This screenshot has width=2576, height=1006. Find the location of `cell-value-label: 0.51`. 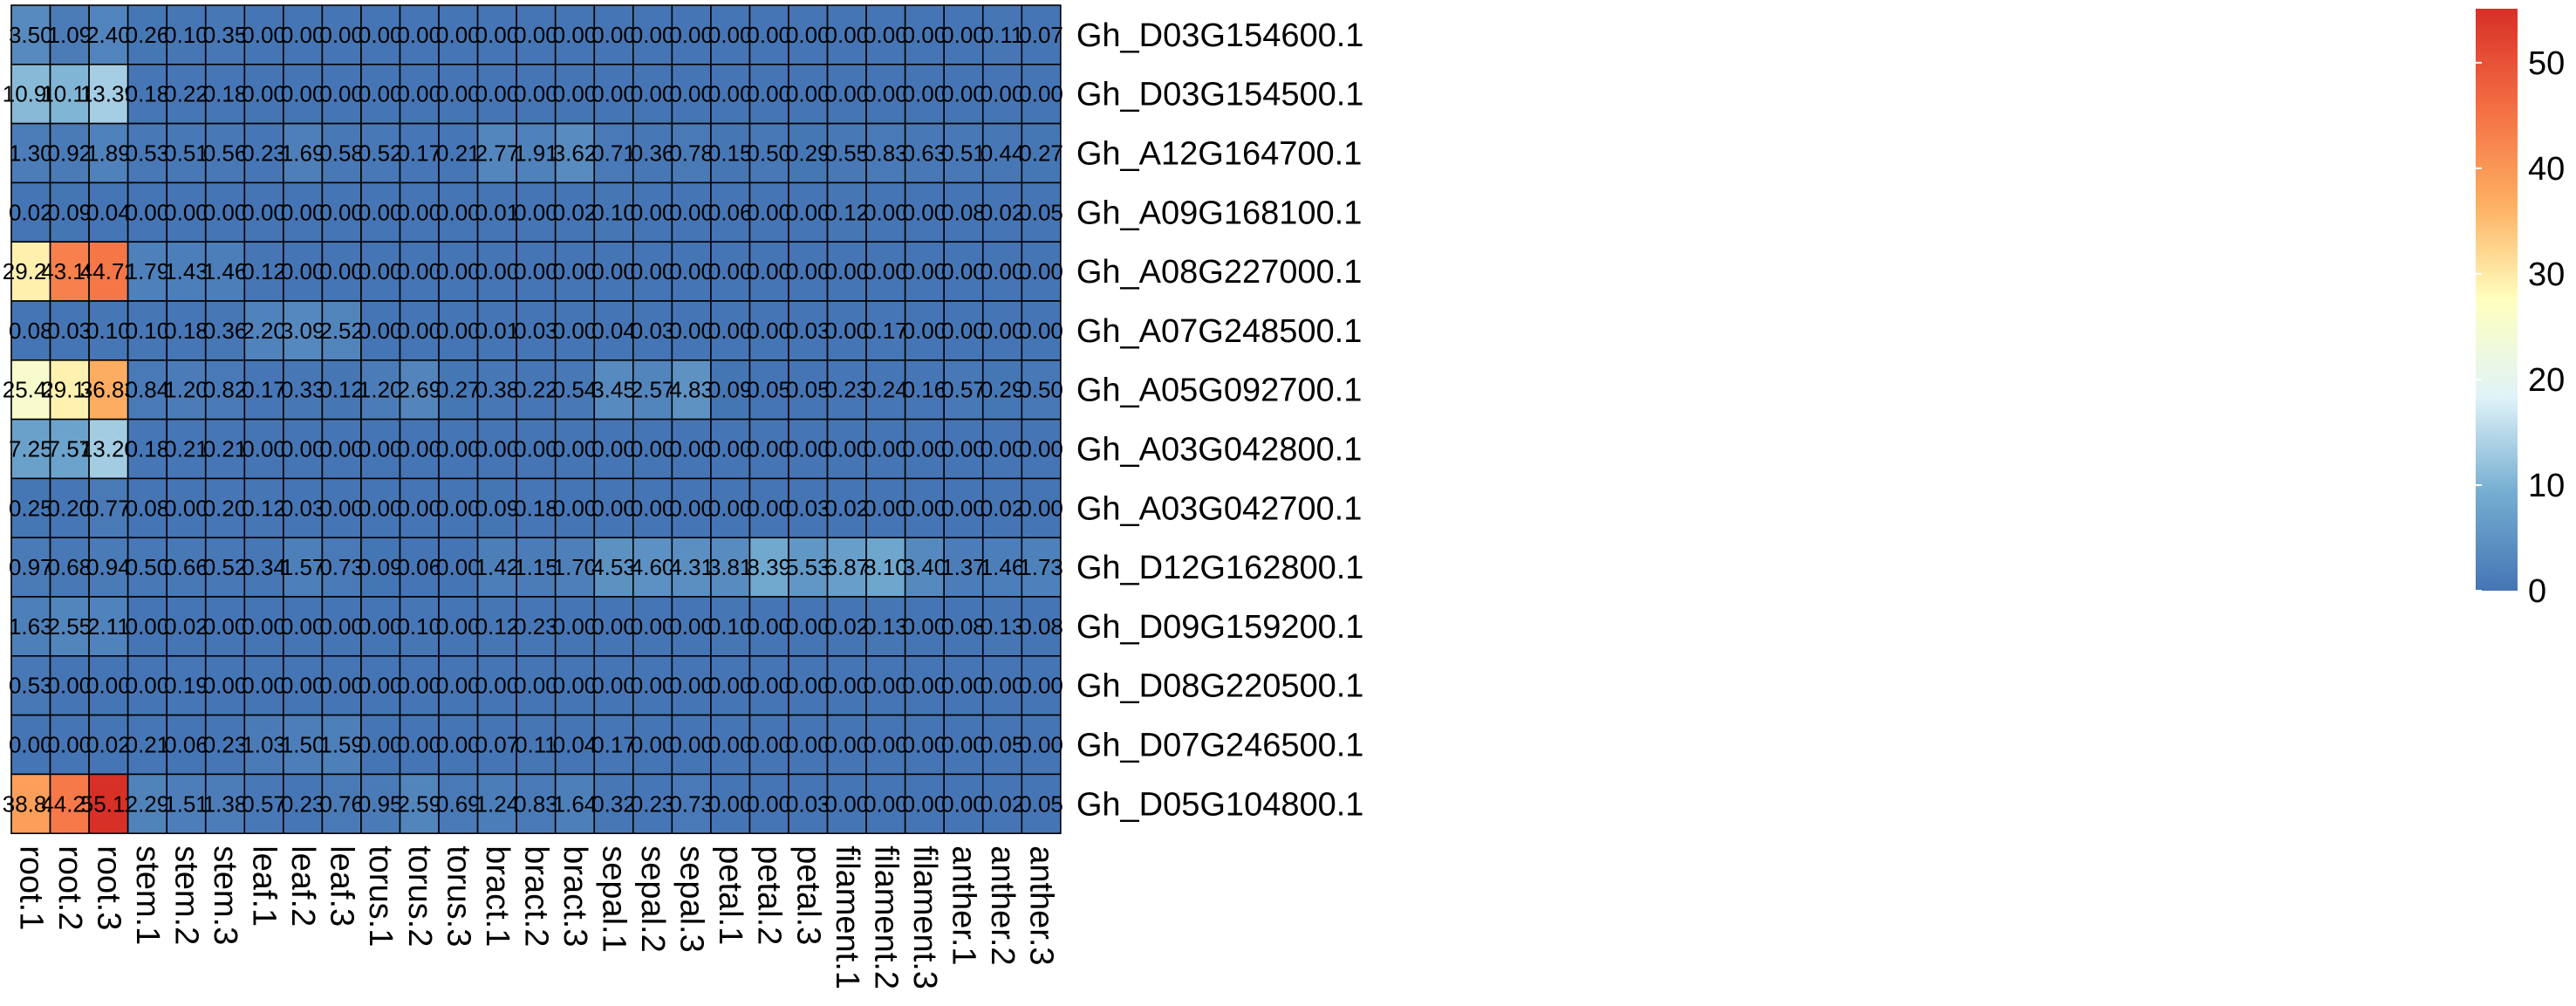

cell-value-label: 0.51 is located at coordinates (964, 153).